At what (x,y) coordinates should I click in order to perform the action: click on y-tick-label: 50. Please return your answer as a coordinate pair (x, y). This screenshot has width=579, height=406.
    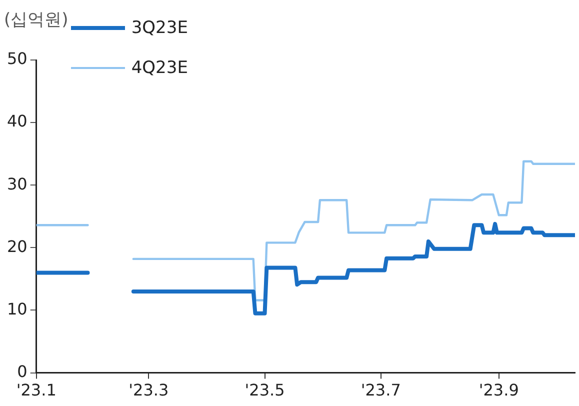
    Looking at the image, I should click on (17, 58).